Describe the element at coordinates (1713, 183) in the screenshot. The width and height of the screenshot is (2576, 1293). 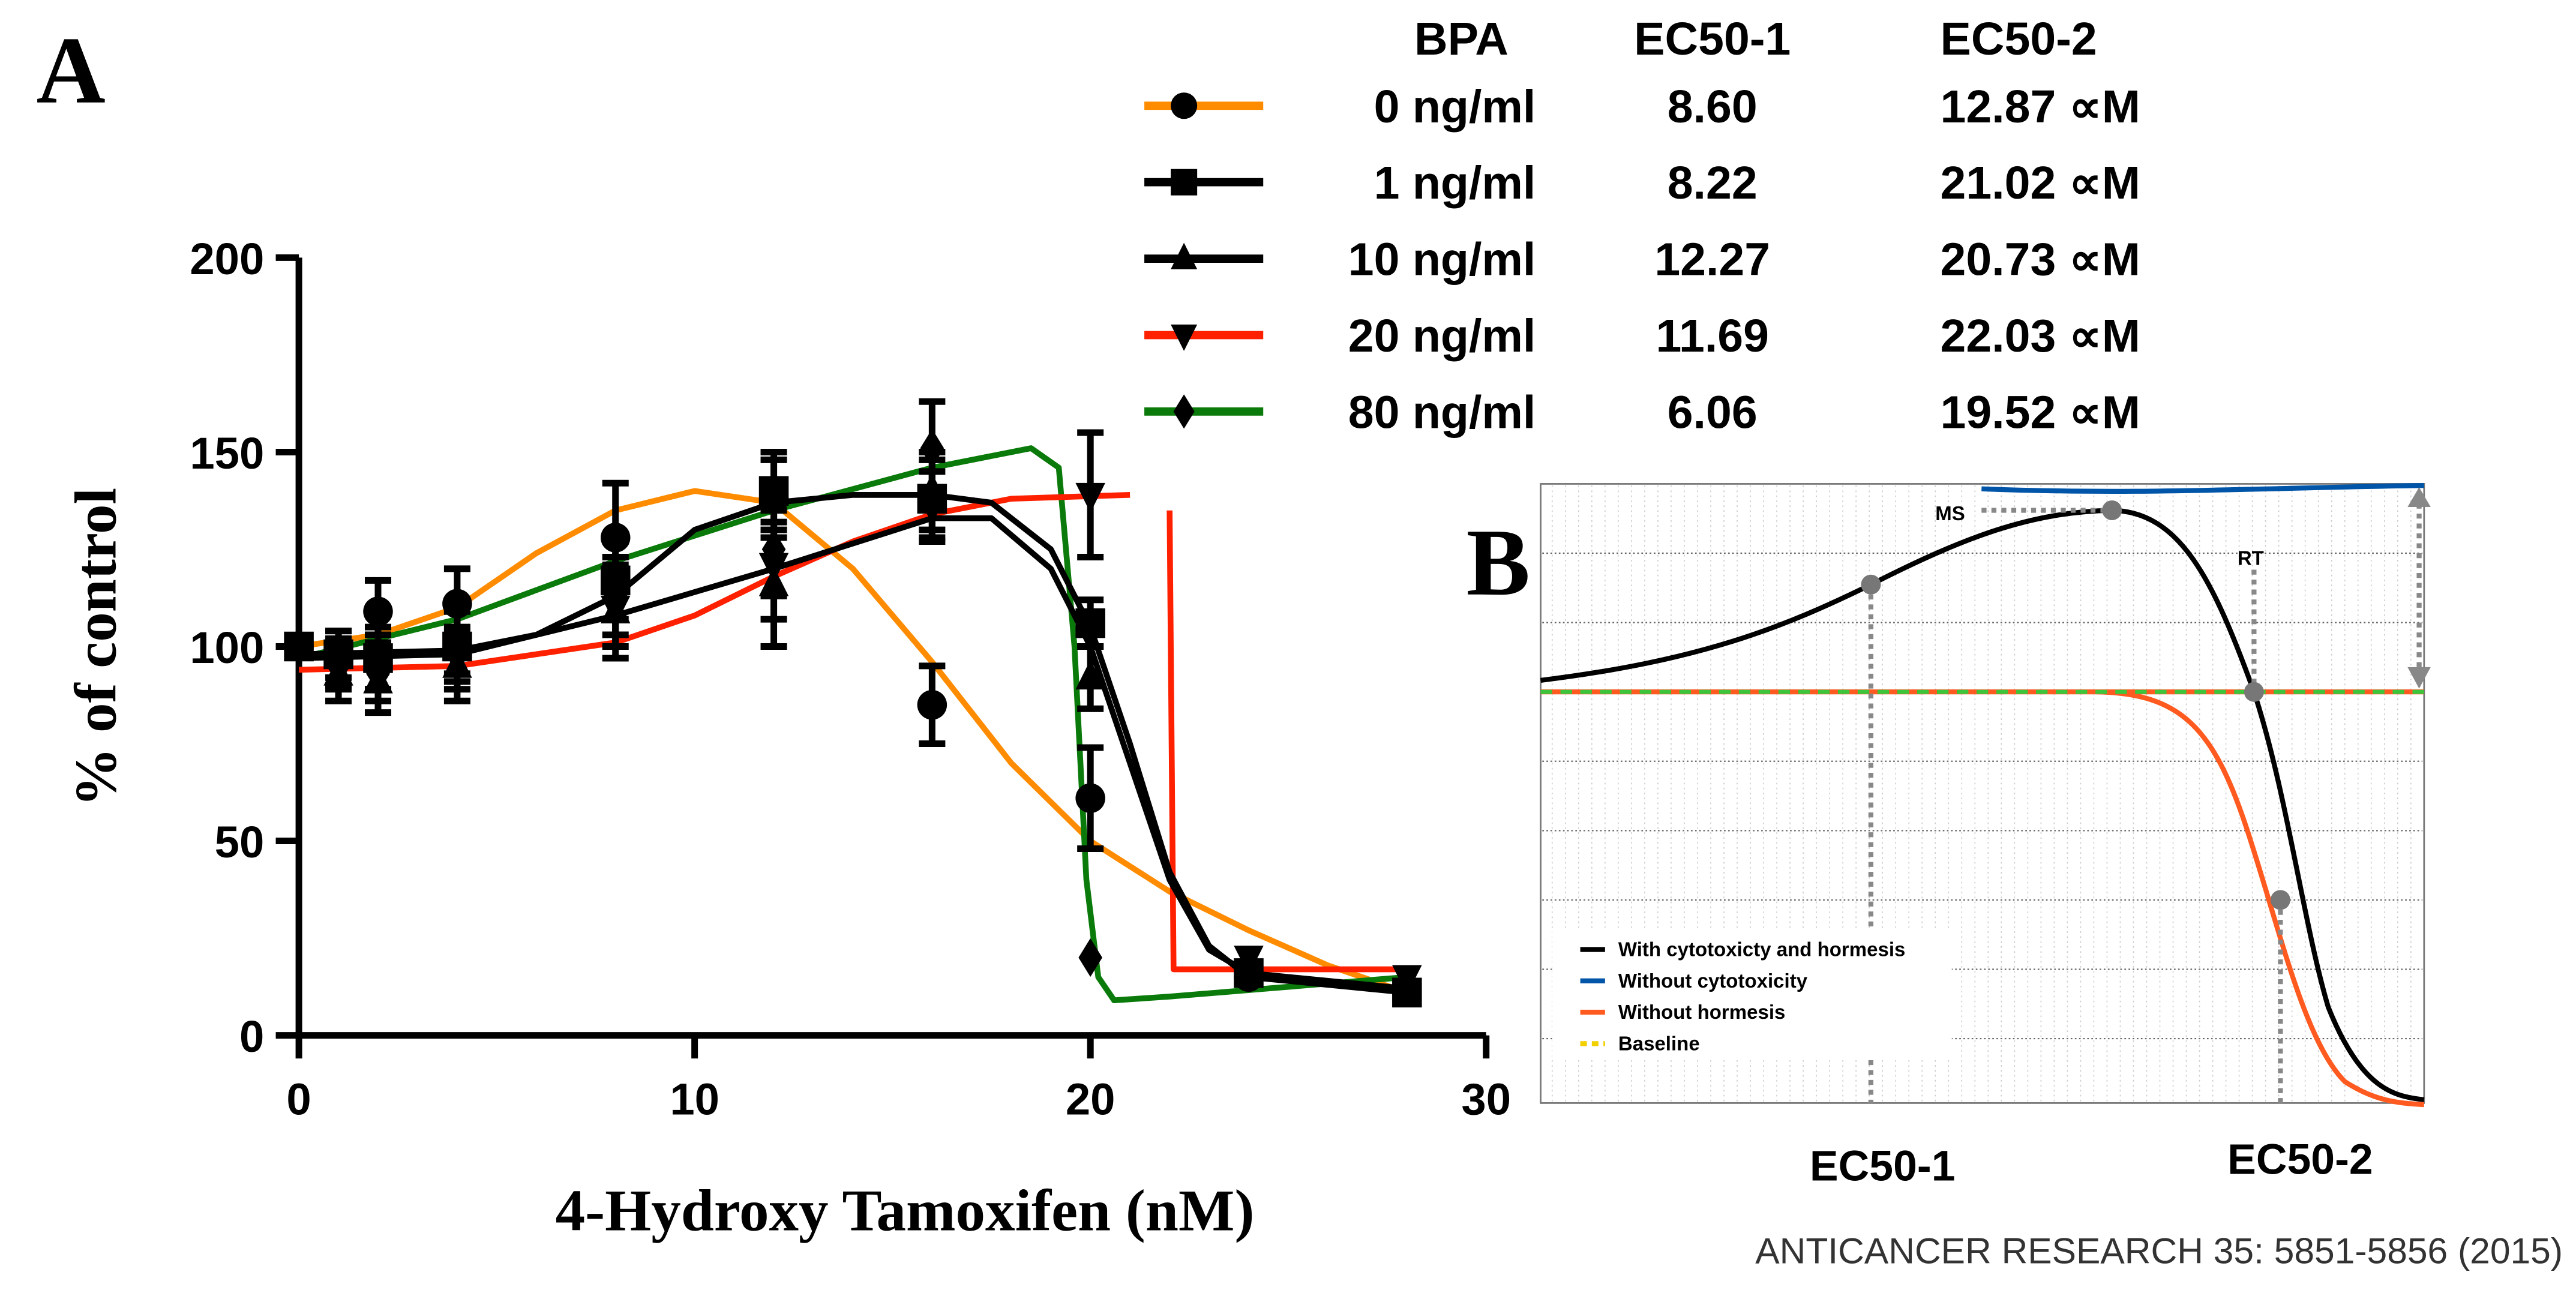
I see `legend-ec50-1: 8.22` at that location.